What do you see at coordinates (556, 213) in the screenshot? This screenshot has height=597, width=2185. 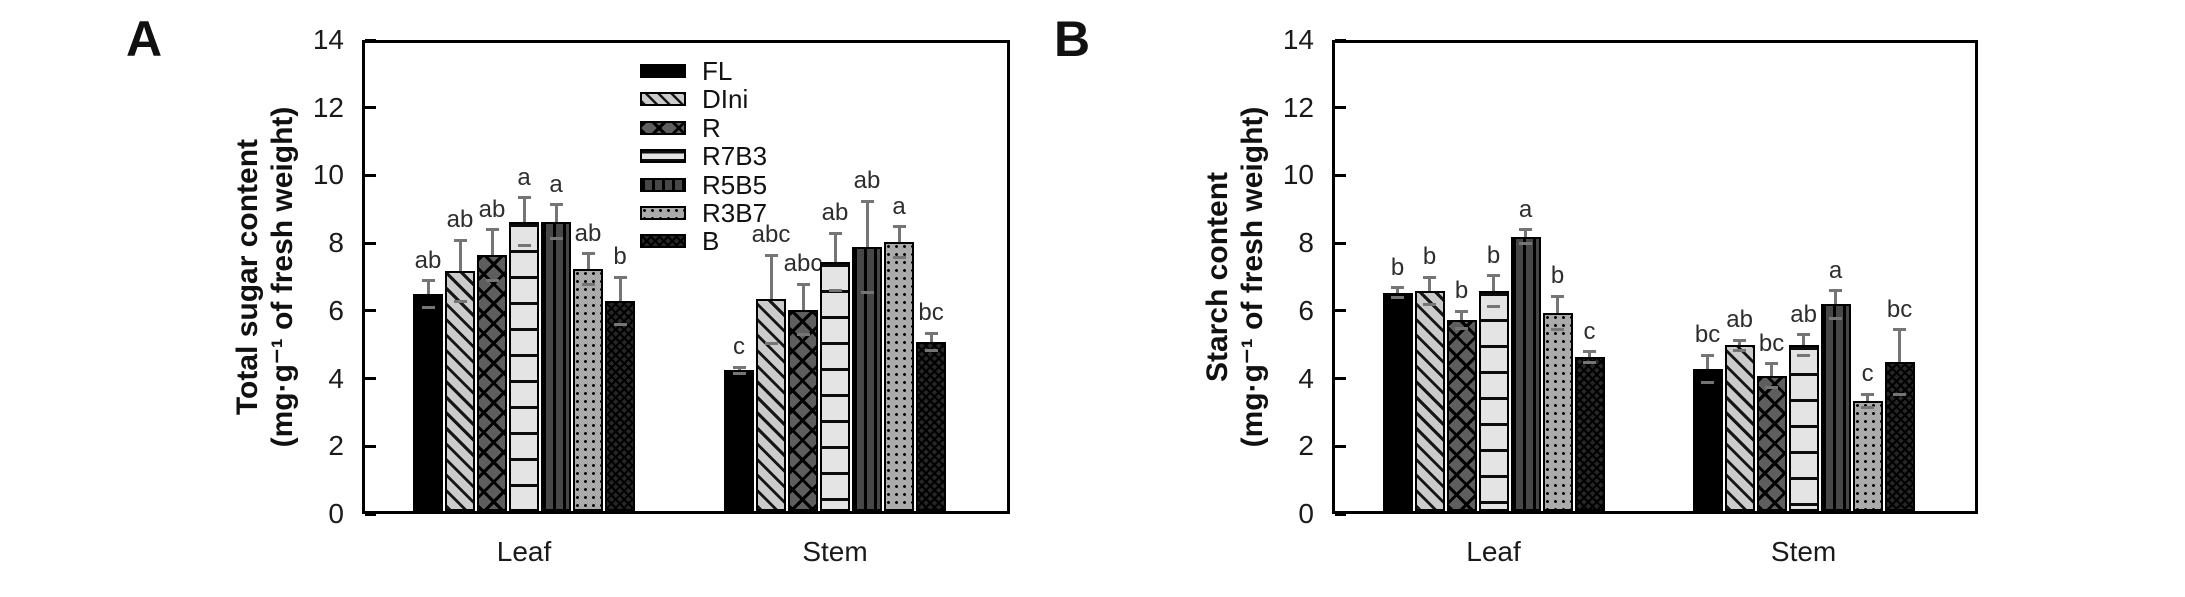 I see `error-bar-R5B5-Leaf` at bounding box center [556, 213].